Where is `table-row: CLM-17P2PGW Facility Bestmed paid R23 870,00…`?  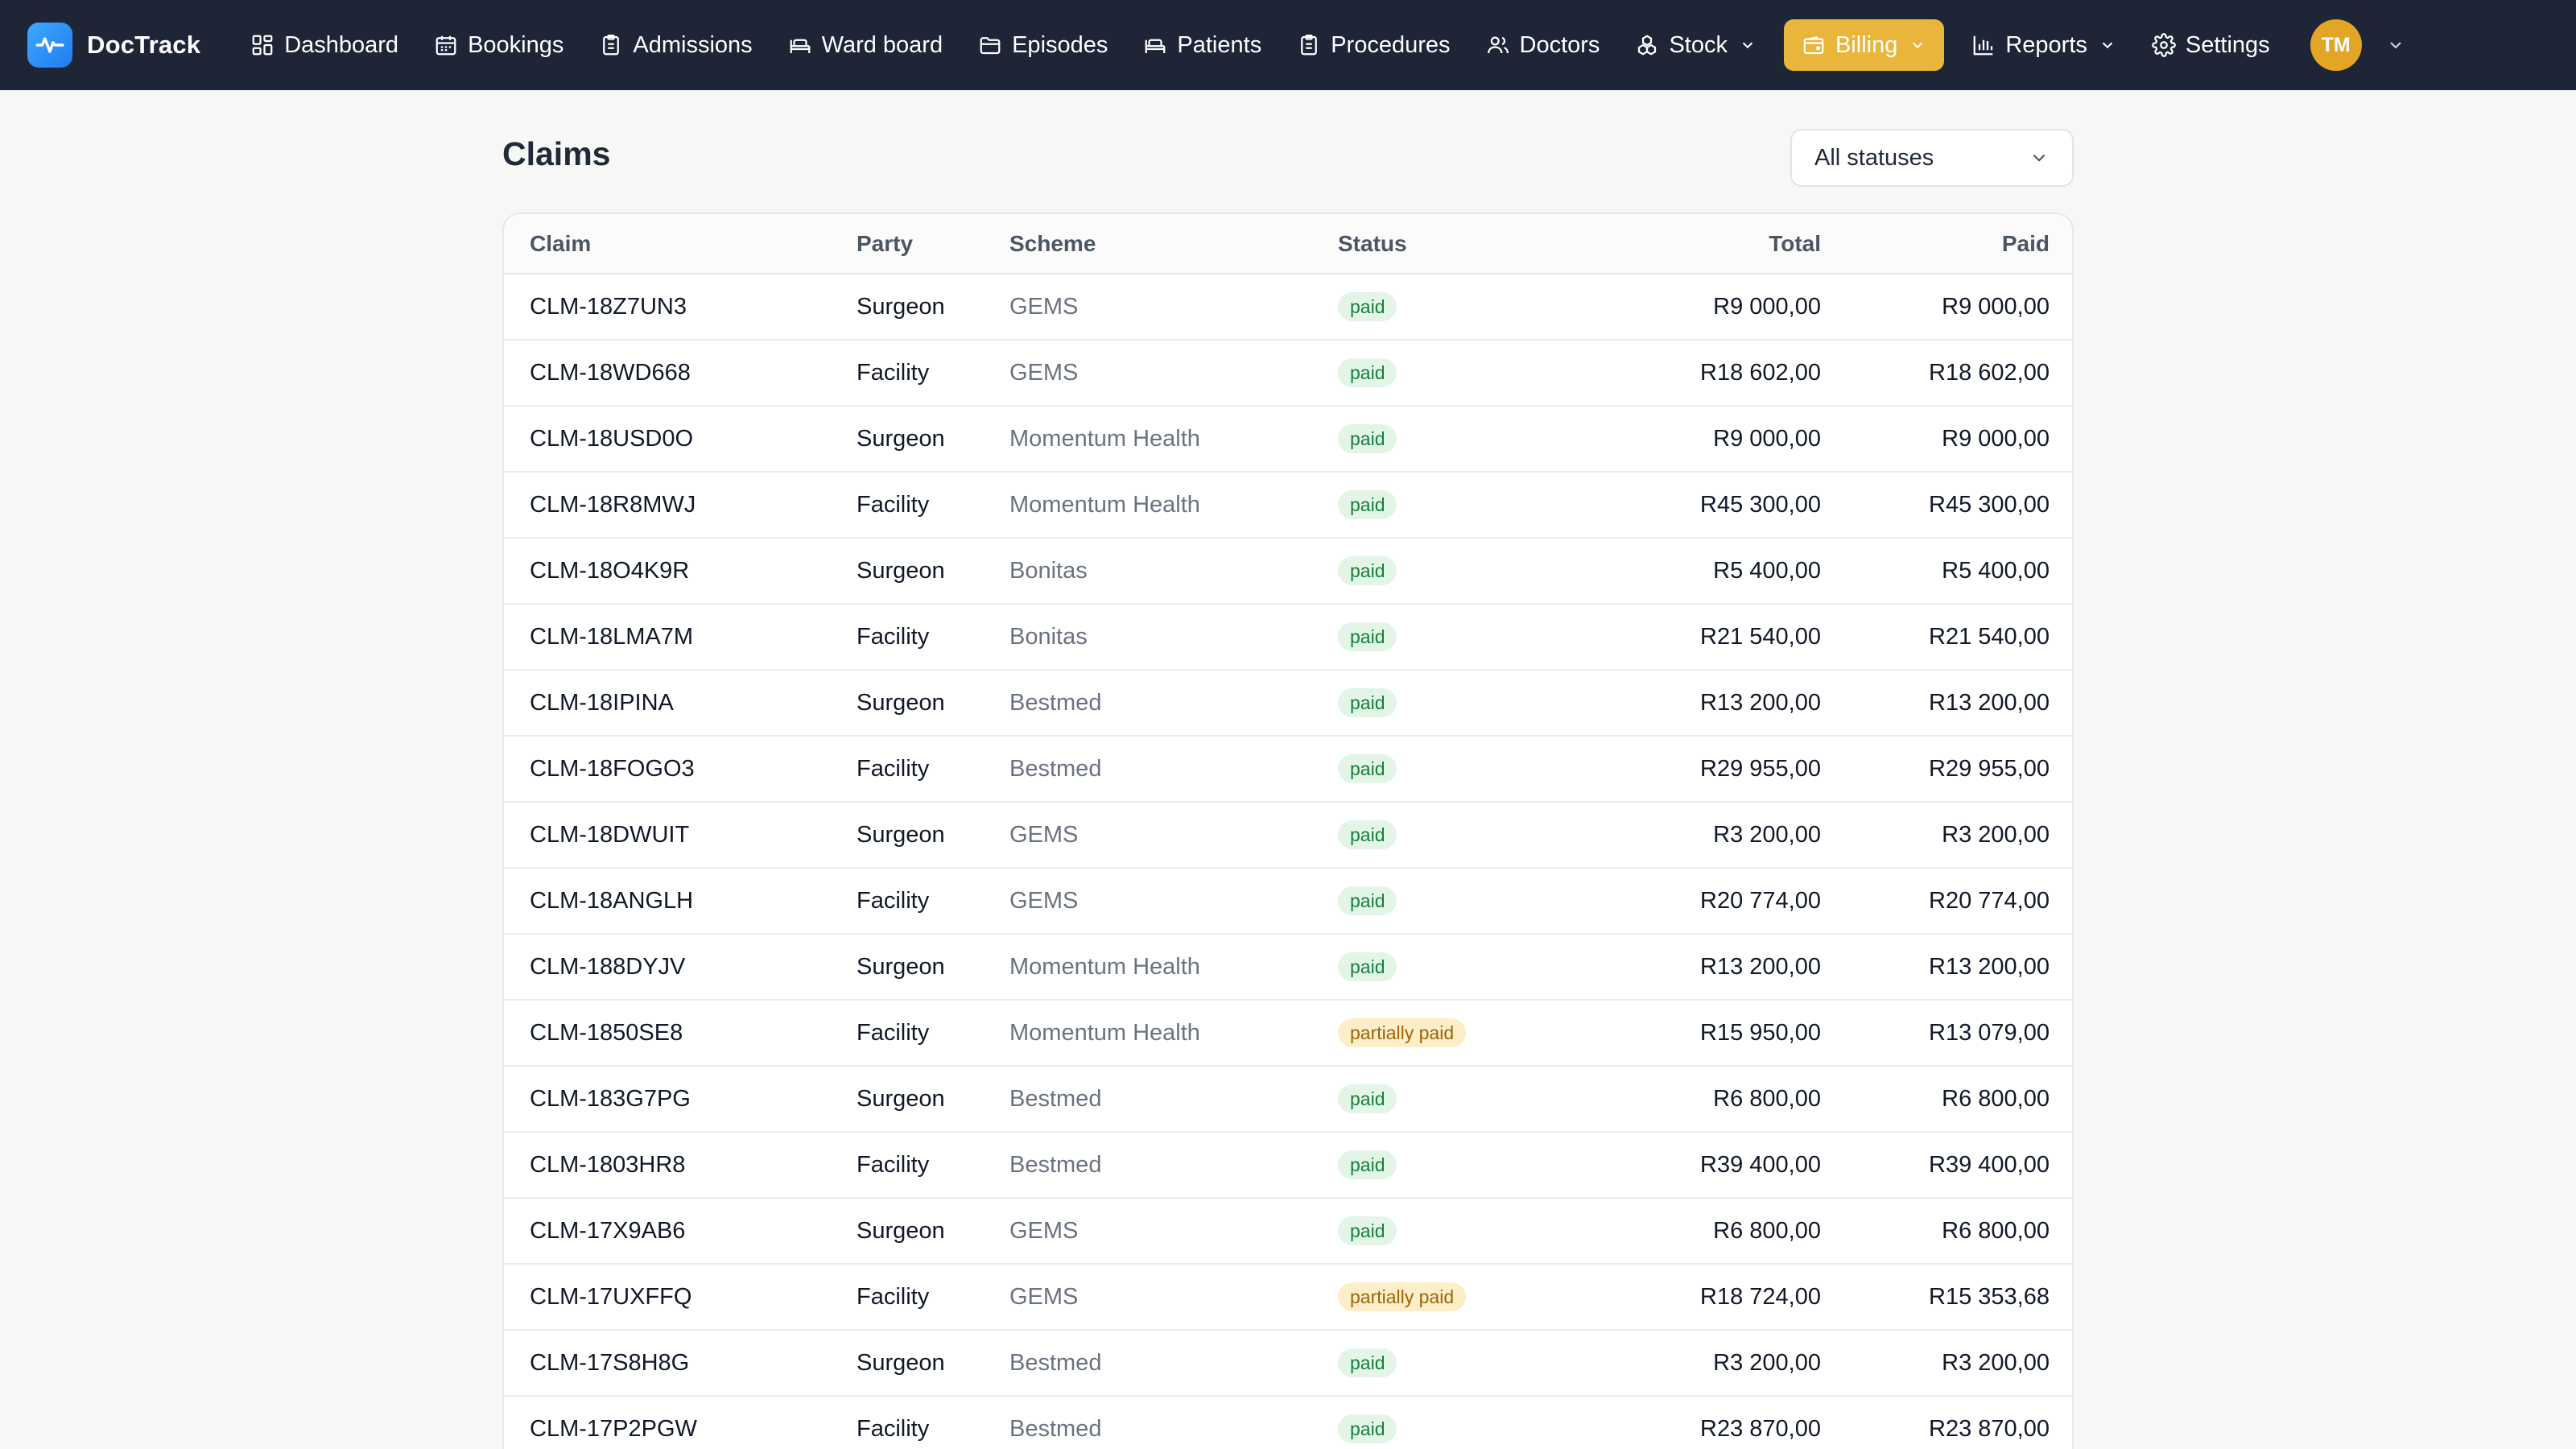 table-row: CLM-17P2PGW Facility Bestmed paid R23 870,00… is located at coordinates (1288, 1422).